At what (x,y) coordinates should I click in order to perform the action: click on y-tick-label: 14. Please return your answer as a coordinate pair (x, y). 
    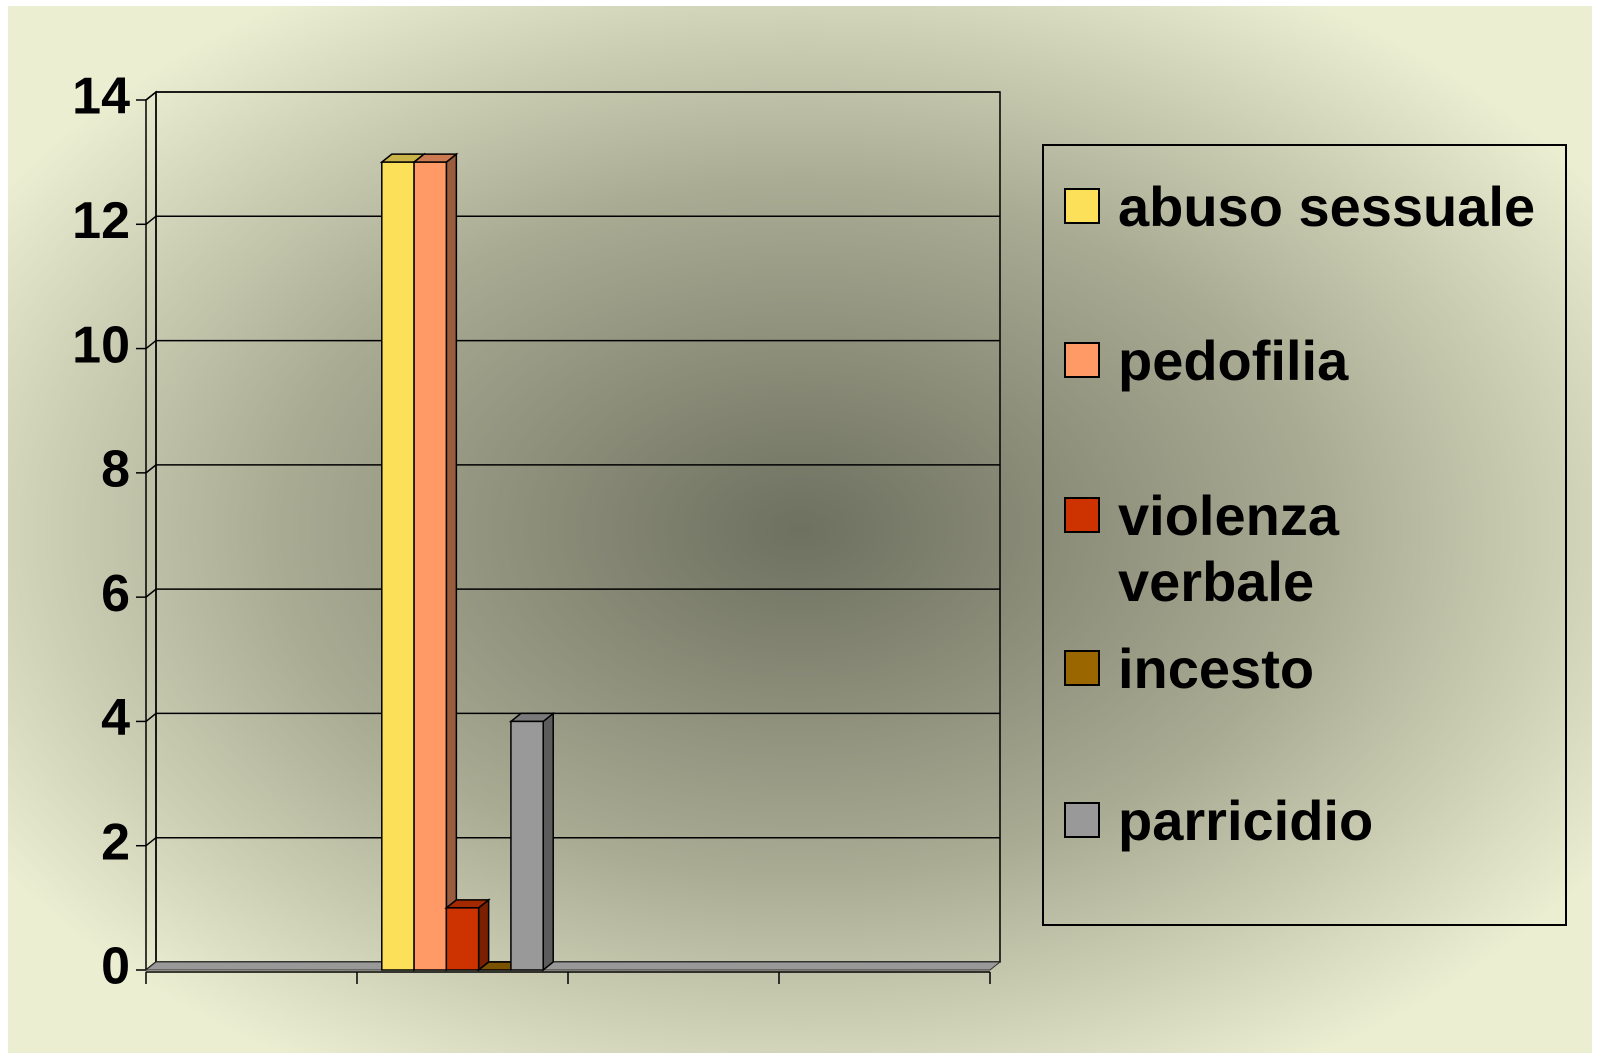
    Looking at the image, I should click on (101, 97).